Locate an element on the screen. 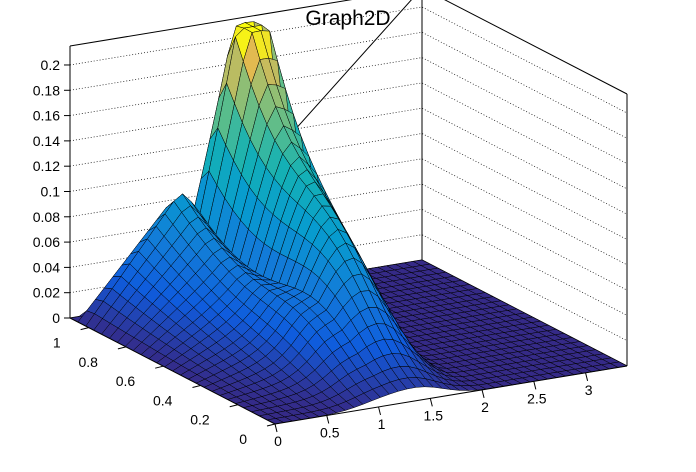 This screenshot has height=472, width=696. z-tick-label: 0.1 is located at coordinates (51, 191).